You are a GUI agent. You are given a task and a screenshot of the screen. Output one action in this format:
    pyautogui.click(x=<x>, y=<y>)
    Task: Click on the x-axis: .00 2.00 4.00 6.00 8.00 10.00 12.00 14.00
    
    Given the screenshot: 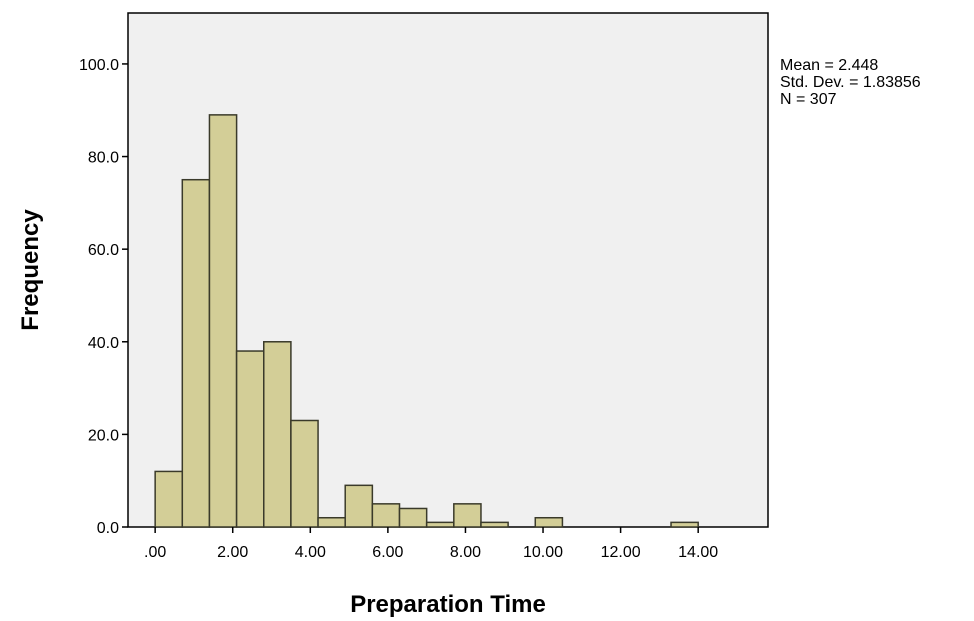 What is the action you would take?
    pyautogui.click(x=431, y=544)
    